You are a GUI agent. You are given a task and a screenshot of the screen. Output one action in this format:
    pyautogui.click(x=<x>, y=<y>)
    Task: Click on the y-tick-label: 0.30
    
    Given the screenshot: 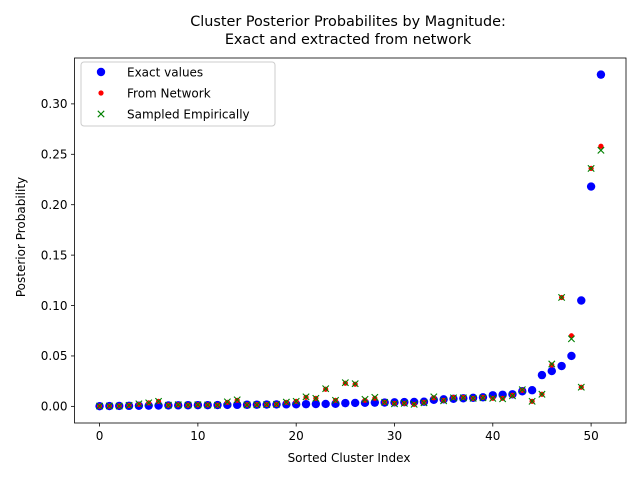 What is the action you would take?
    pyautogui.click(x=54, y=104)
    